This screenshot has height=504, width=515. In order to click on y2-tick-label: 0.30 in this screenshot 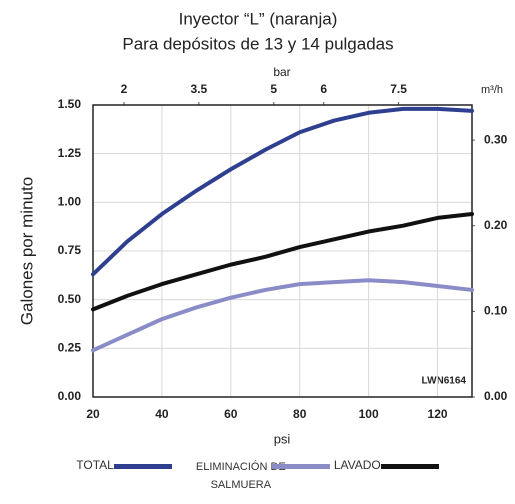, I will do `click(496, 139)`.